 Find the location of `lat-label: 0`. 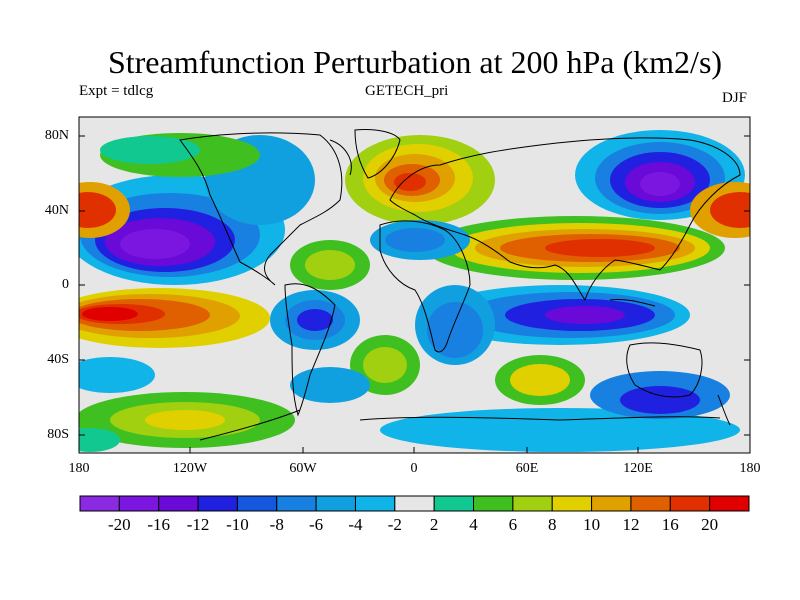

lat-label: 0 is located at coordinates (65, 284).